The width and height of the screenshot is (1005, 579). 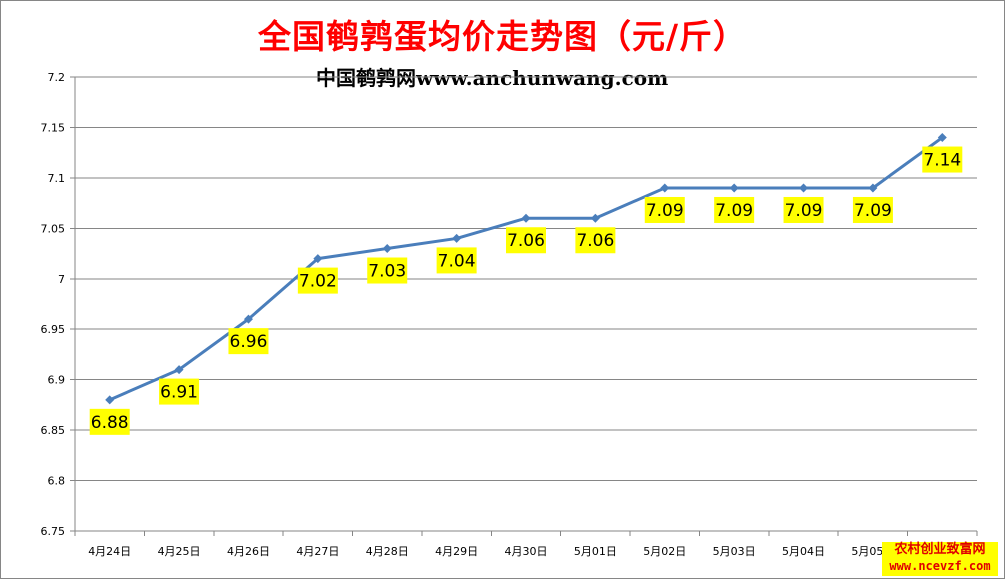 I want to click on x-tick-label: 5月01日, so click(x=595, y=551).